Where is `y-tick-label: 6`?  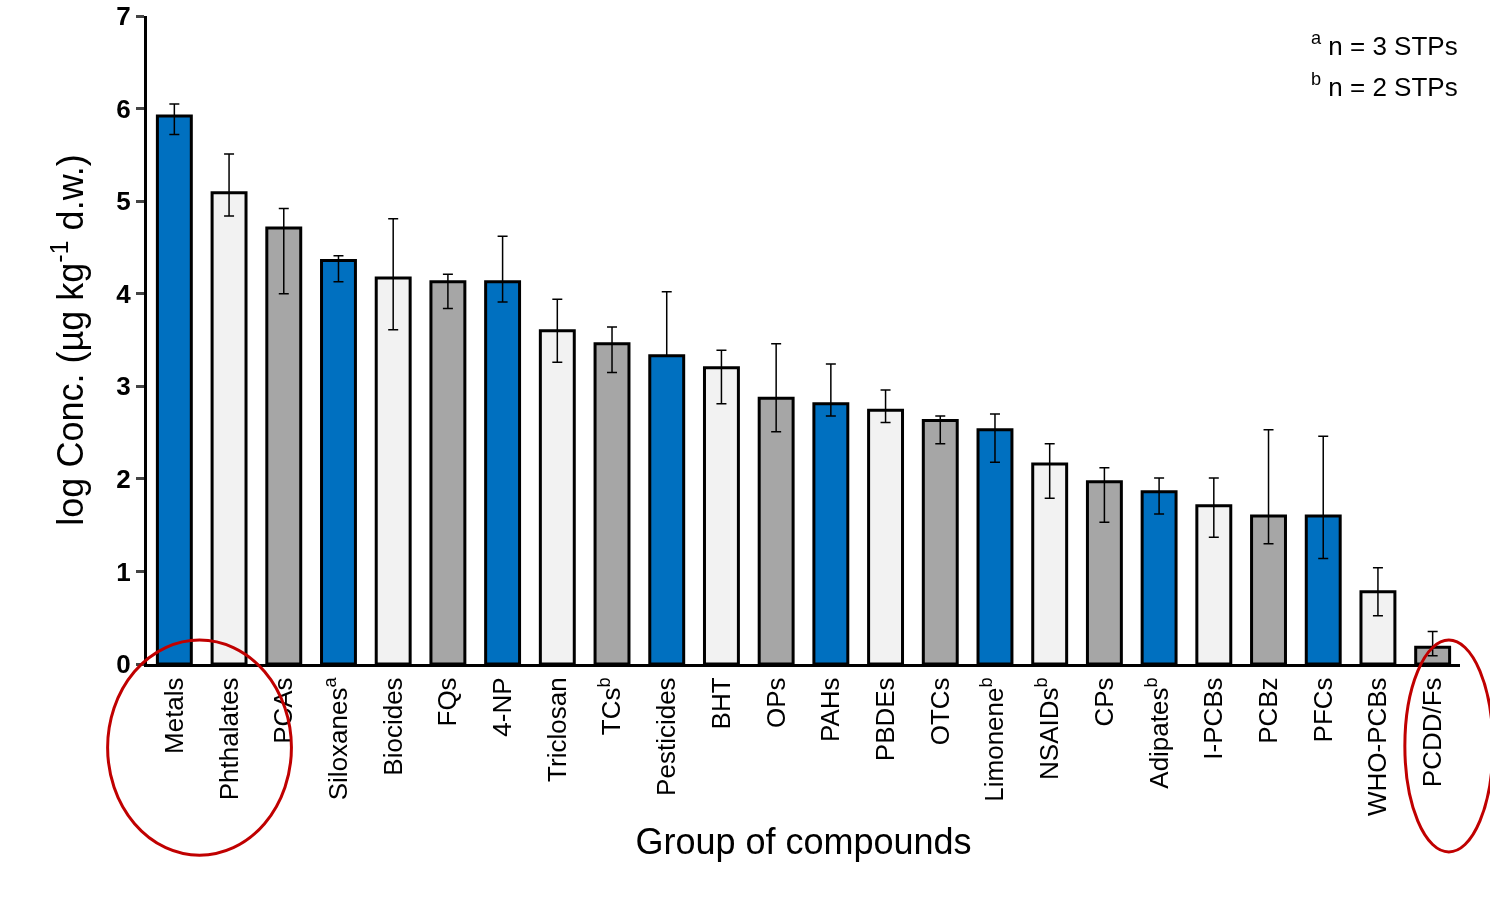 y-tick-label: 6 is located at coordinates (123, 108).